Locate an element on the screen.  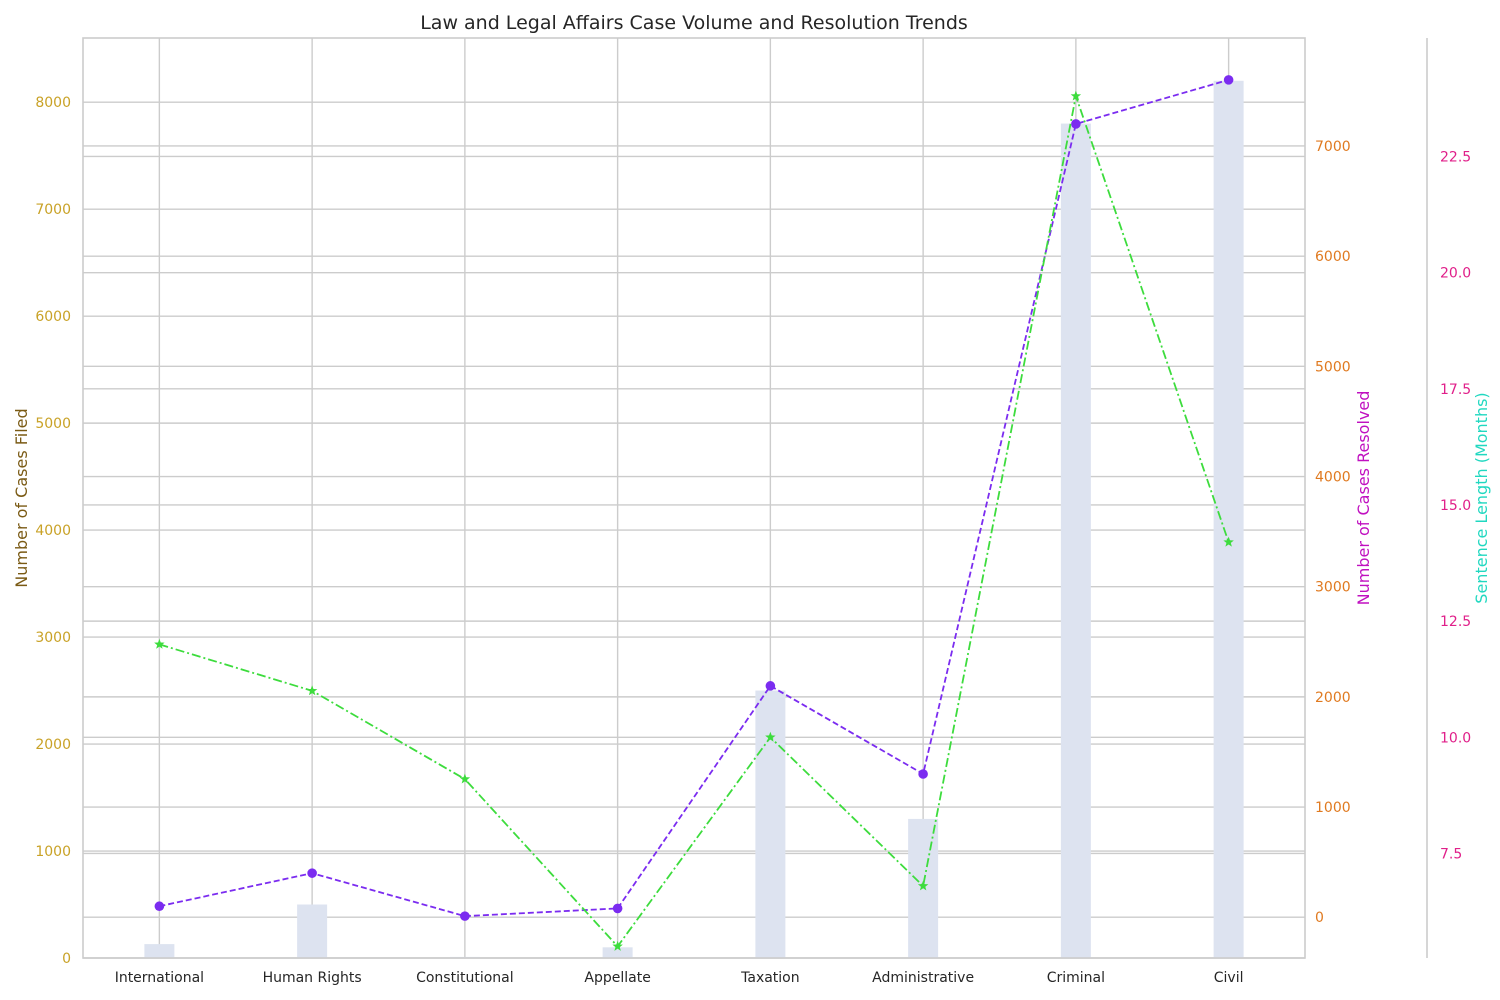
bar-civil is located at coordinates (1228, 519).